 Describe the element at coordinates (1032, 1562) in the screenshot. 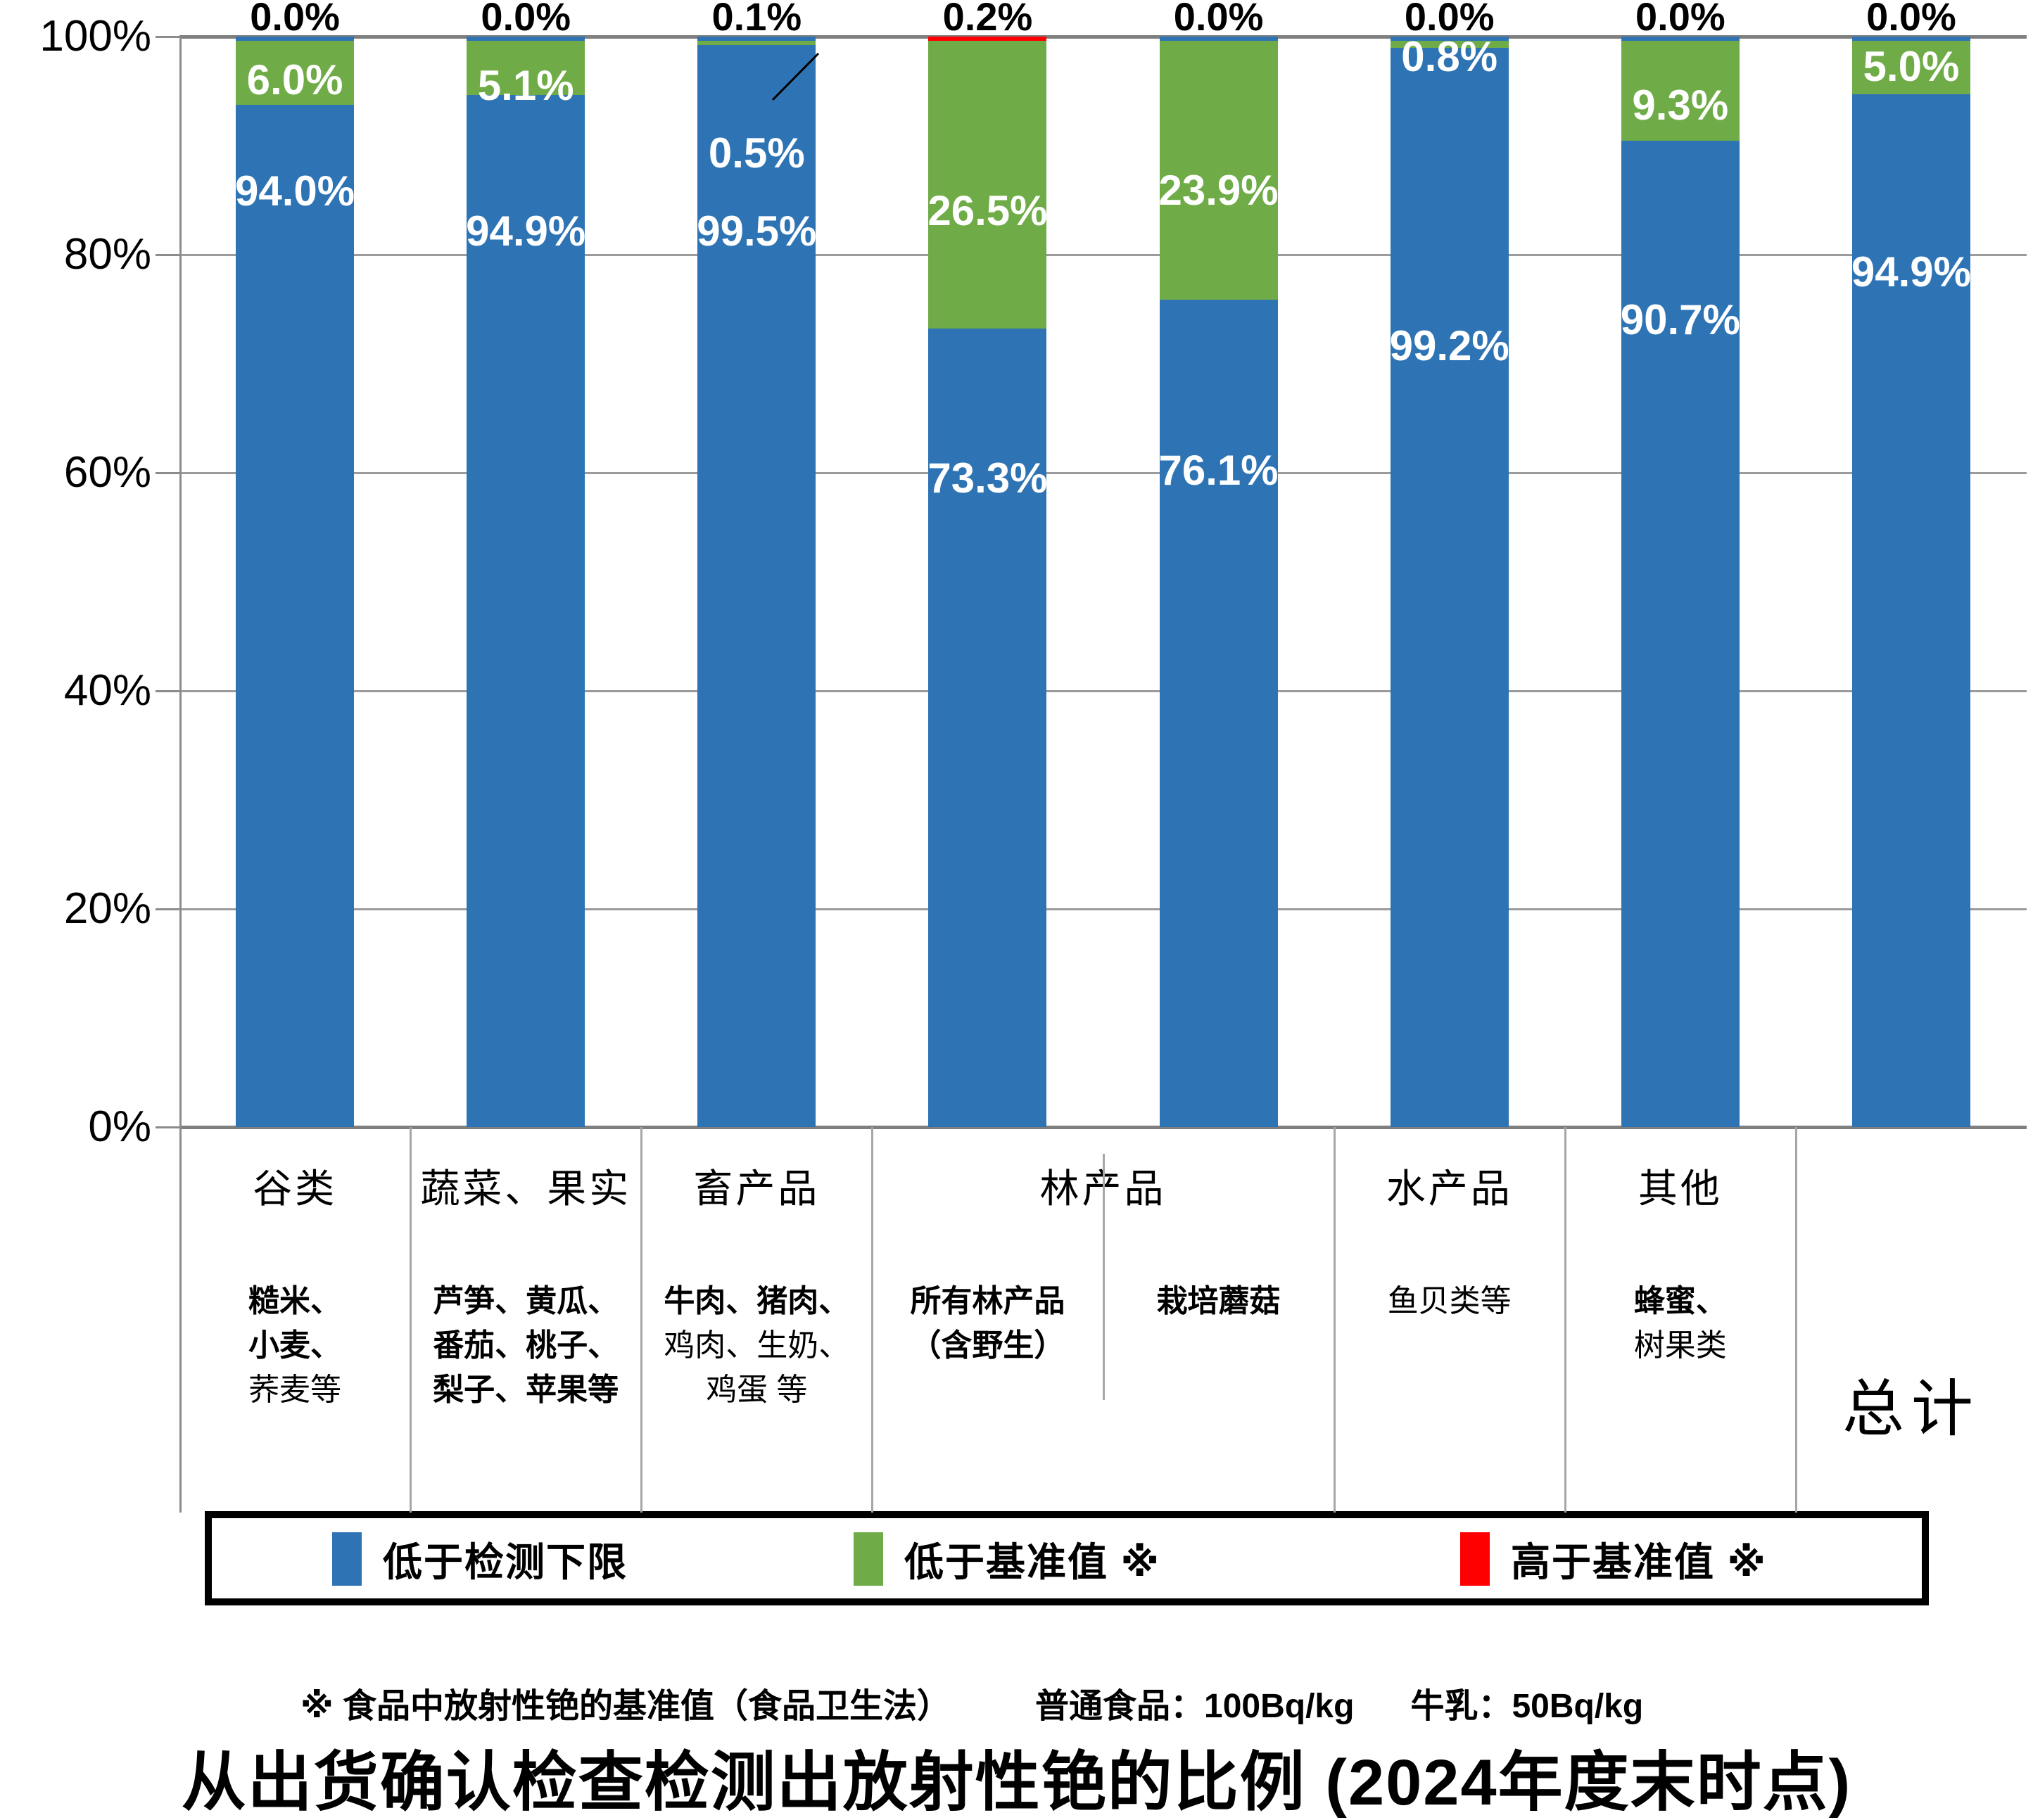

I see `legend-label: 低于基准值 ※` at that location.